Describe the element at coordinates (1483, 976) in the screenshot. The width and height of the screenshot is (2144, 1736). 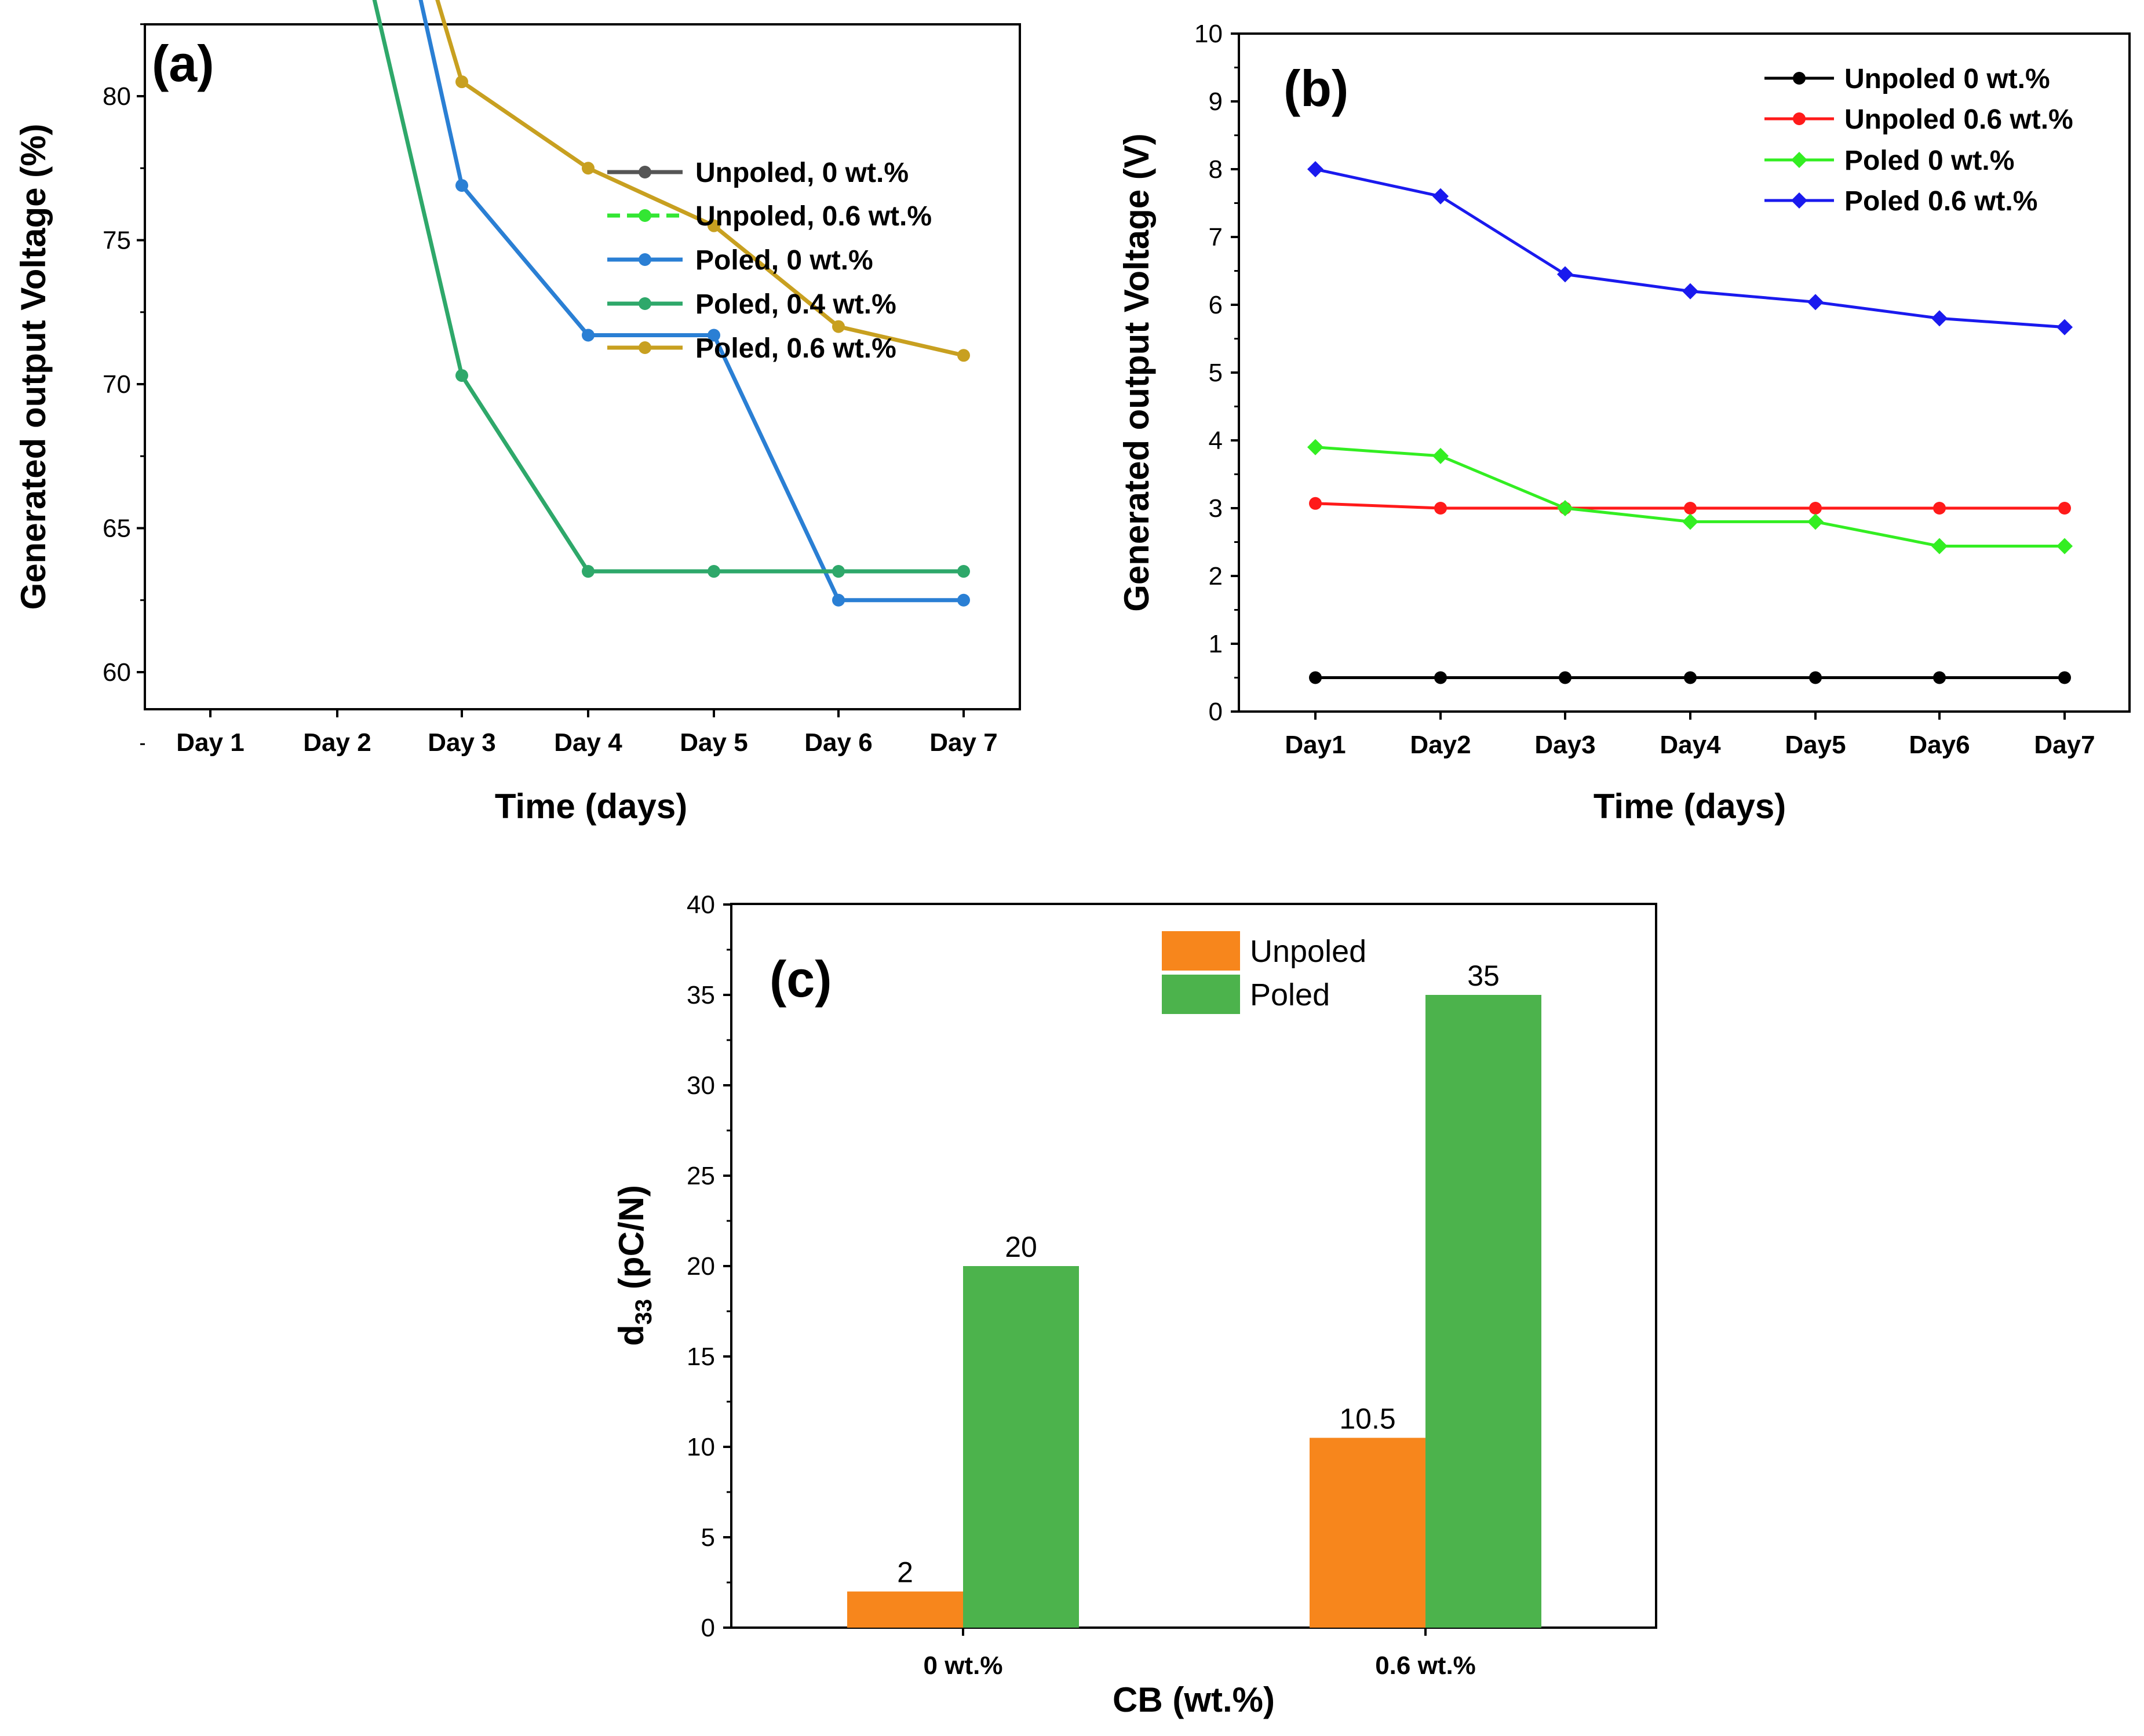
I see `data-label-poled: 35` at that location.